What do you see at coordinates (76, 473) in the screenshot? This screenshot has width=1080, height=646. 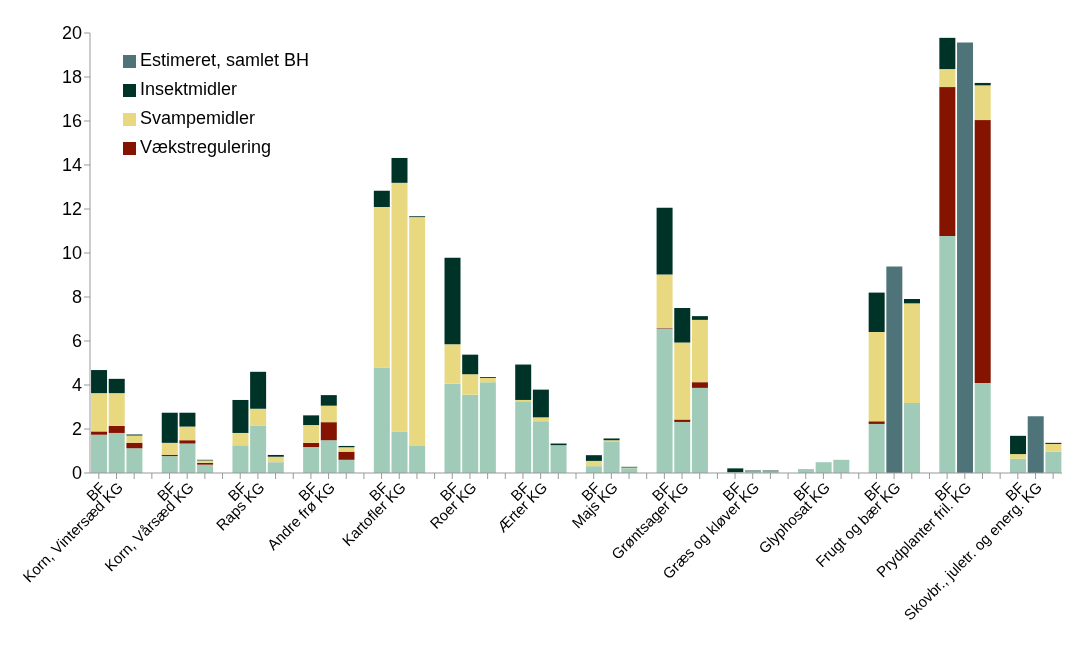 I see `y-tick-label: 0` at bounding box center [76, 473].